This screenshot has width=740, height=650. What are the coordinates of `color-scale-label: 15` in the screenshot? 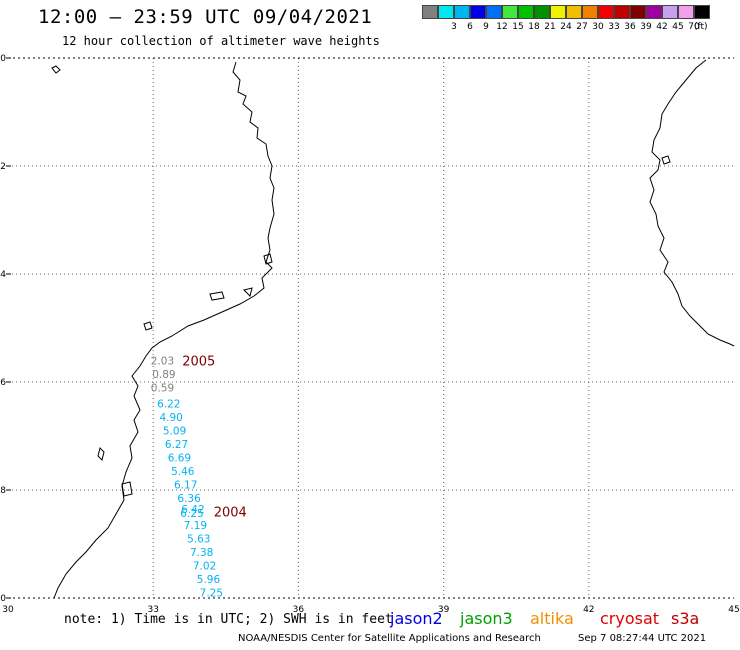 It's located at (518, 27).